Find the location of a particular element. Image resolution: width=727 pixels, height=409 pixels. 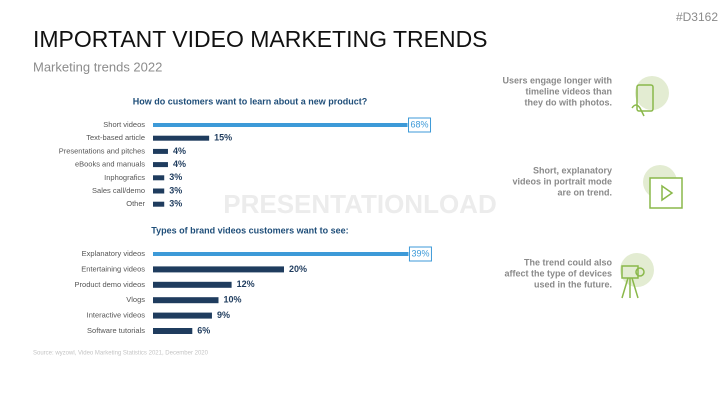

slide-title: IMPORTANT VIDEO MARKETING TRENDS is located at coordinates (260, 39).